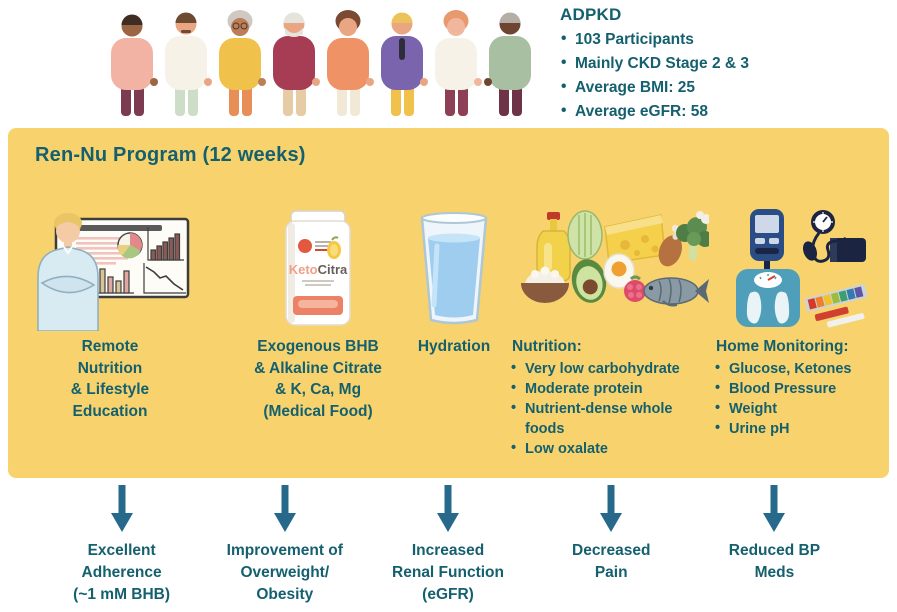  I want to click on nutrition-item: Very low carbohydrate, so click(611, 368).